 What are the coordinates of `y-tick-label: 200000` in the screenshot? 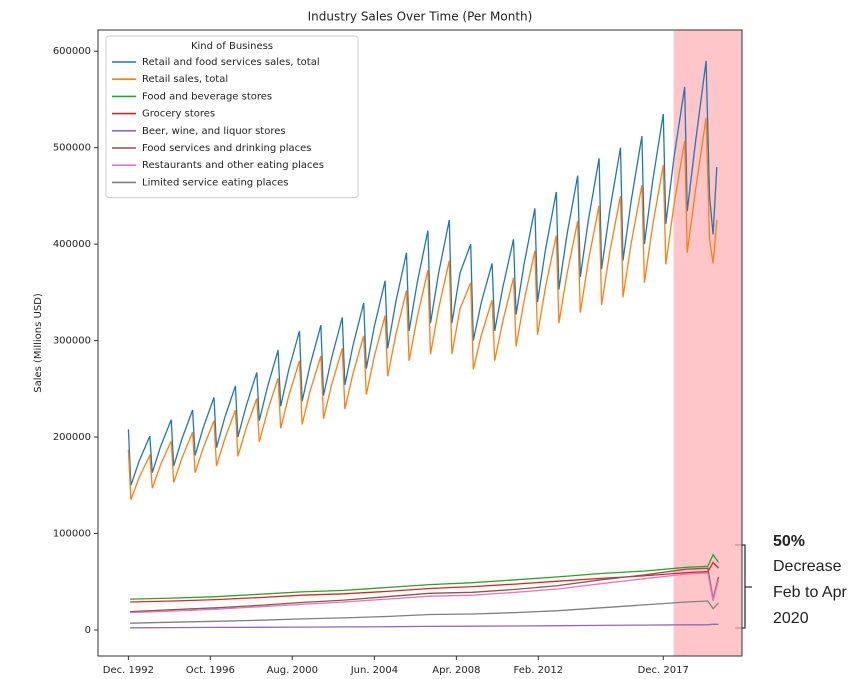 It's located at (72, 437).